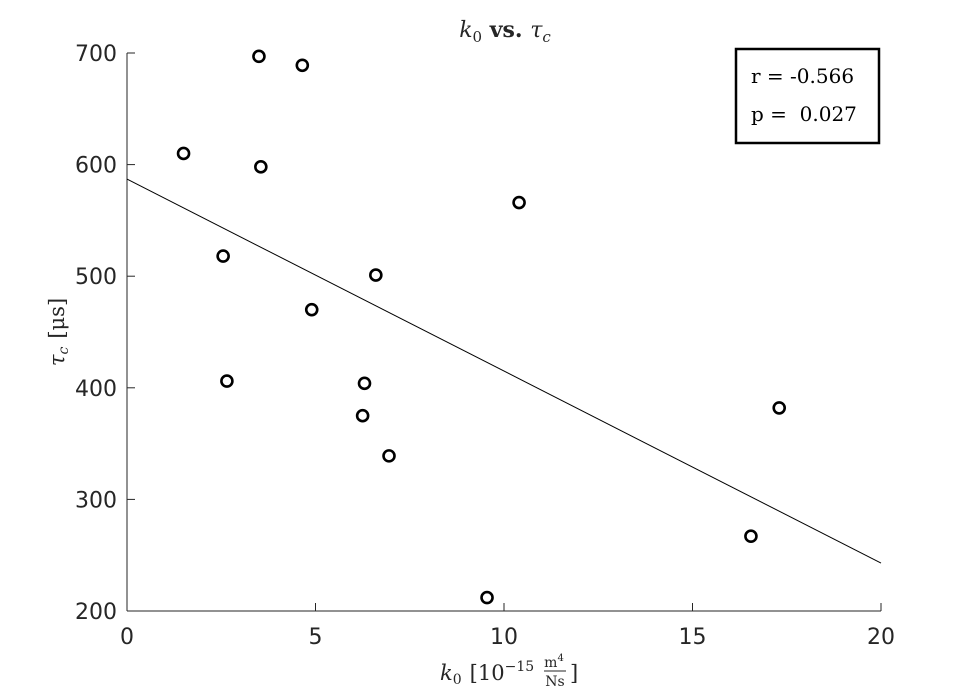  What do you see at coordinates (478, 37) in the screenshot?
I see `title-k-subscript: 0` at bounding box center [478, 37].